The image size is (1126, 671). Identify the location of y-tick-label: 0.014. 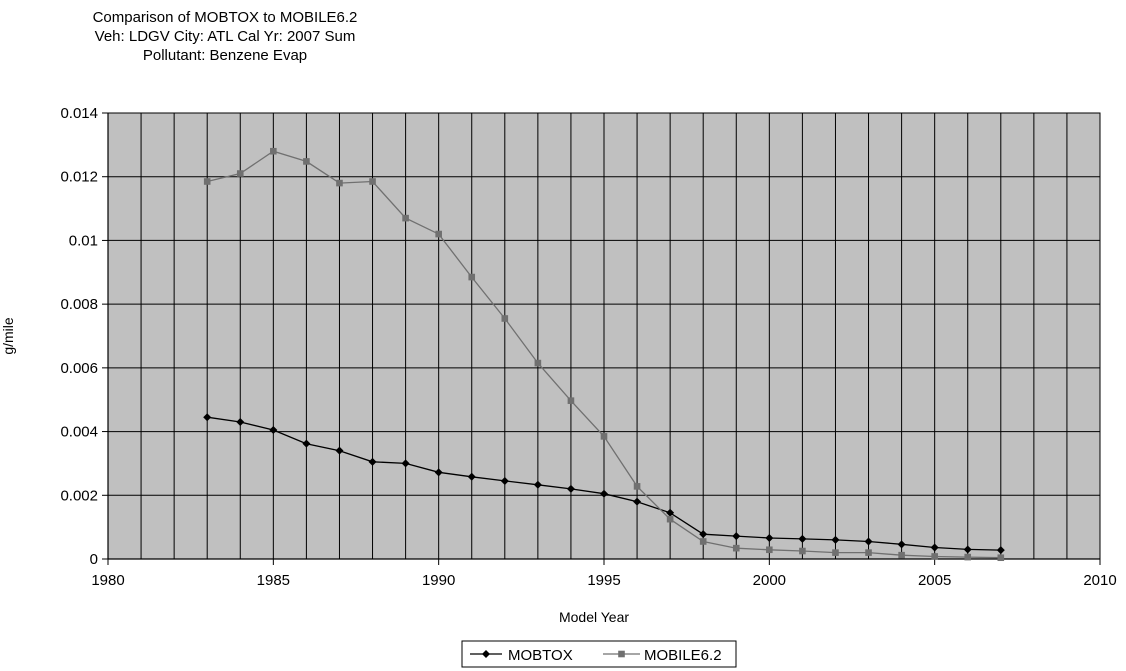
(79, 113).